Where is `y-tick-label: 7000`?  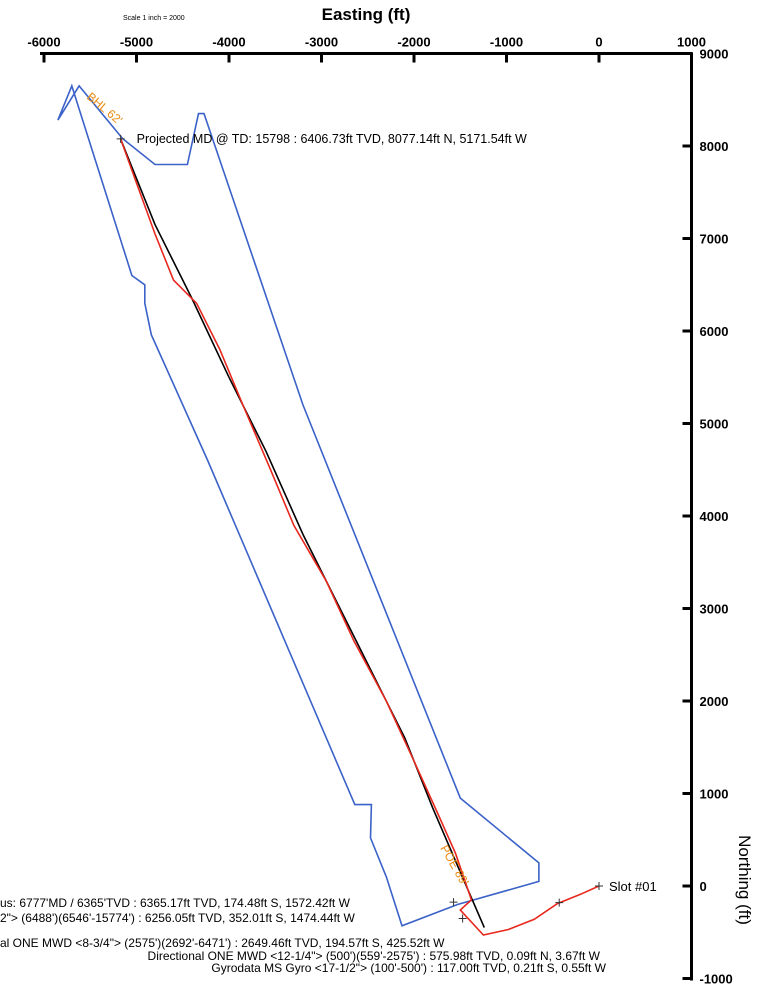 y-tick-label: 7000 is located at coordinates (714, 239).